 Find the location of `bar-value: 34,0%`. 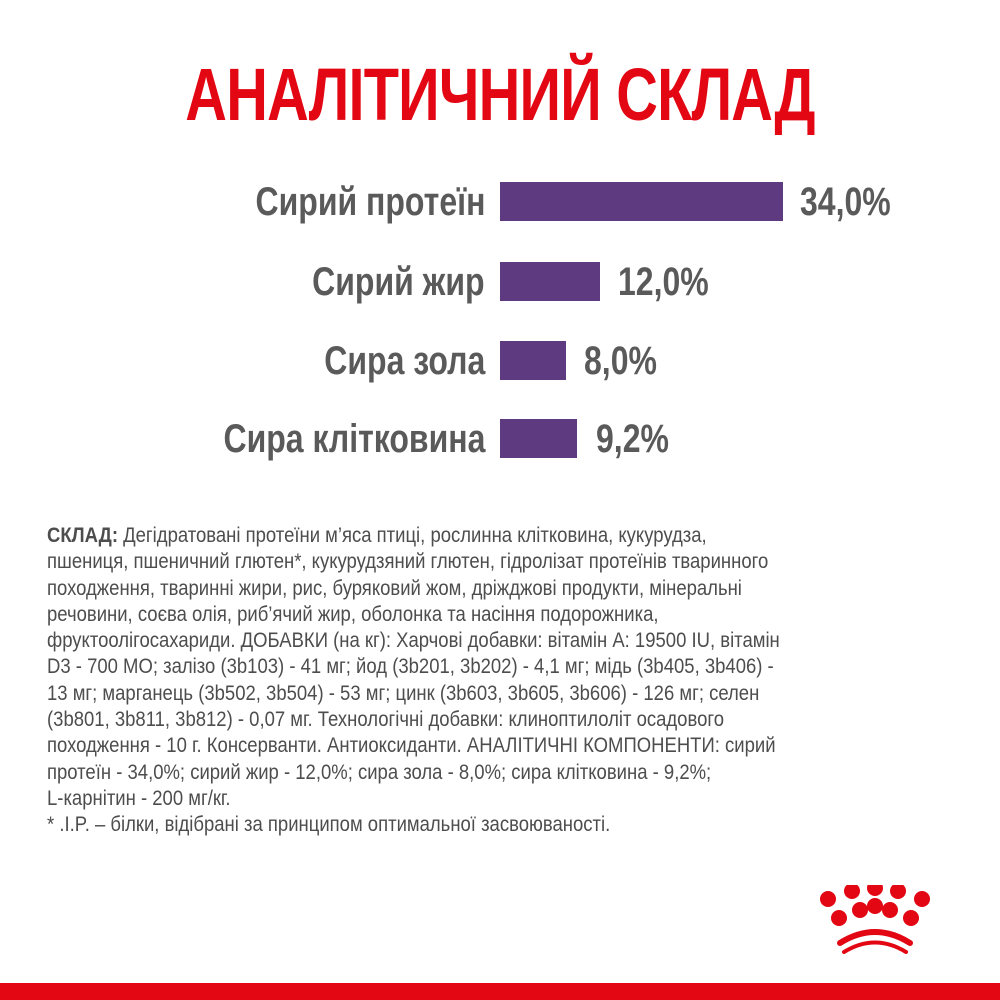

bar-value: 34,0% is located at coordinates (845, 202).